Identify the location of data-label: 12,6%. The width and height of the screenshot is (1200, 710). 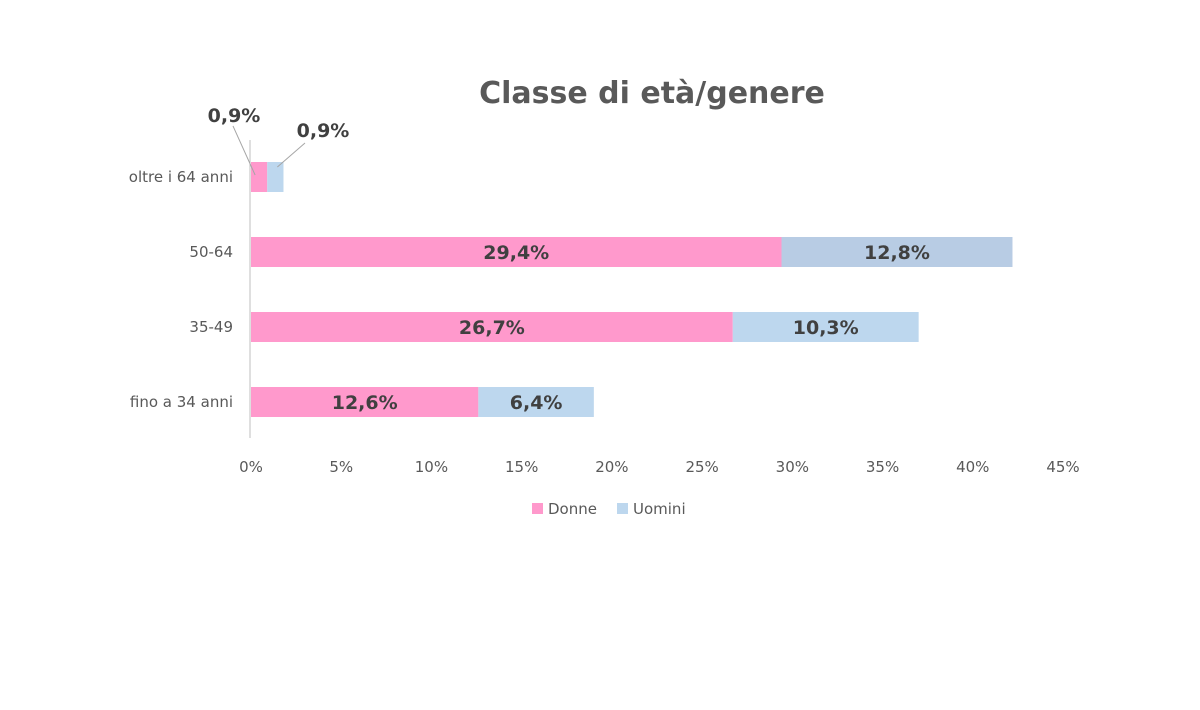
(365, 403).